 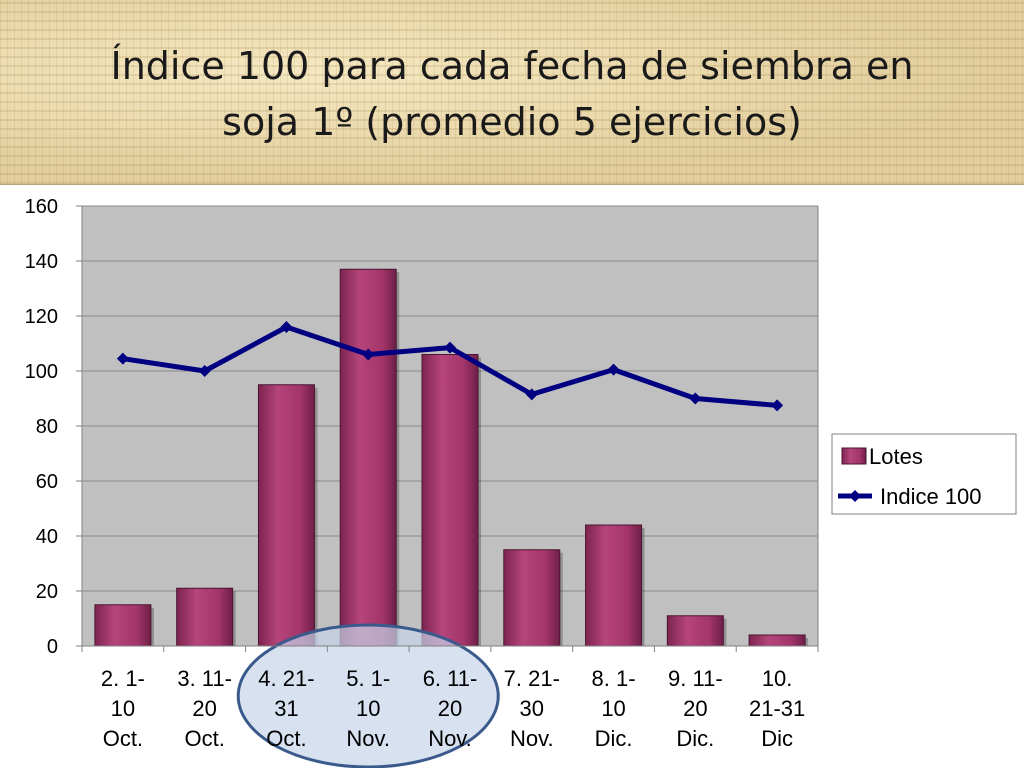 I want to click on highlight-ellipse, so click(x=368, y=695).